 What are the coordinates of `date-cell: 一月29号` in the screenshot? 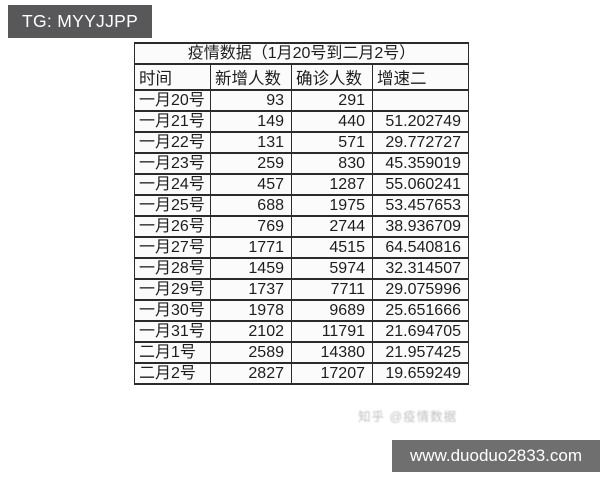 It's located at (172, 289).